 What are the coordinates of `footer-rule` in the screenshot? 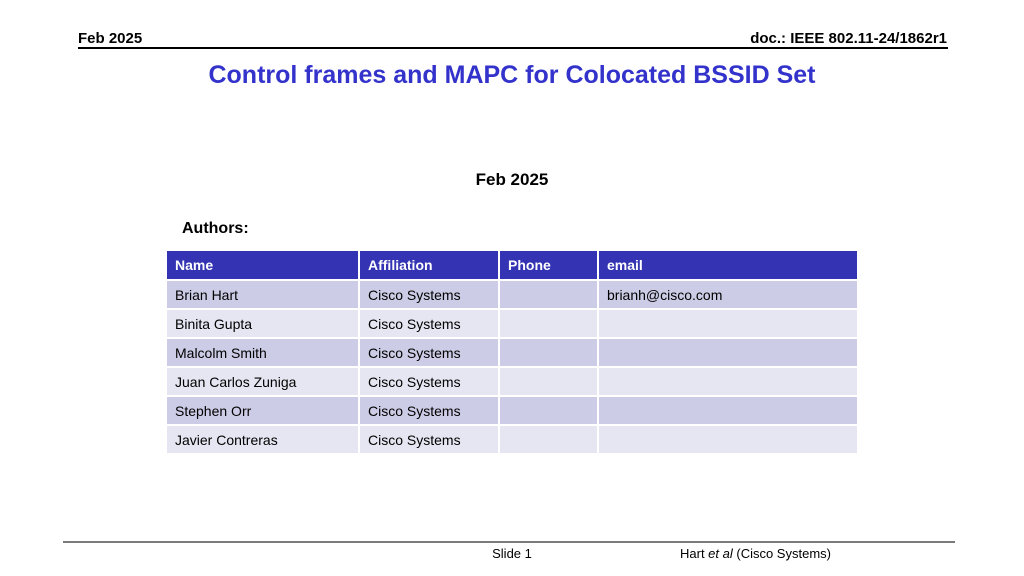 It's located at (509, 542).